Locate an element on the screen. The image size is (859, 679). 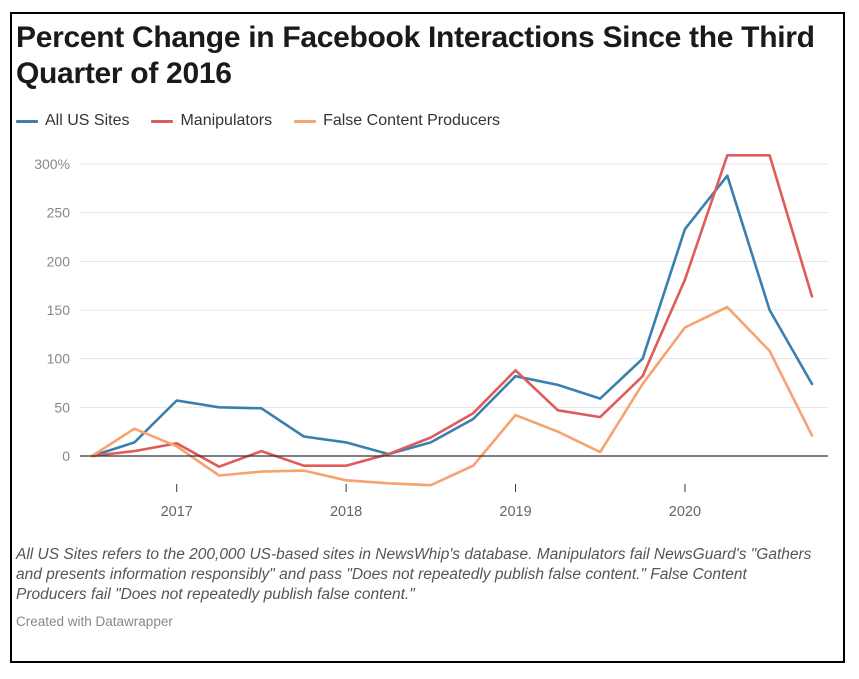
legend-item-false-content-producers: False Content Producers is located at coordinates (397, 121).